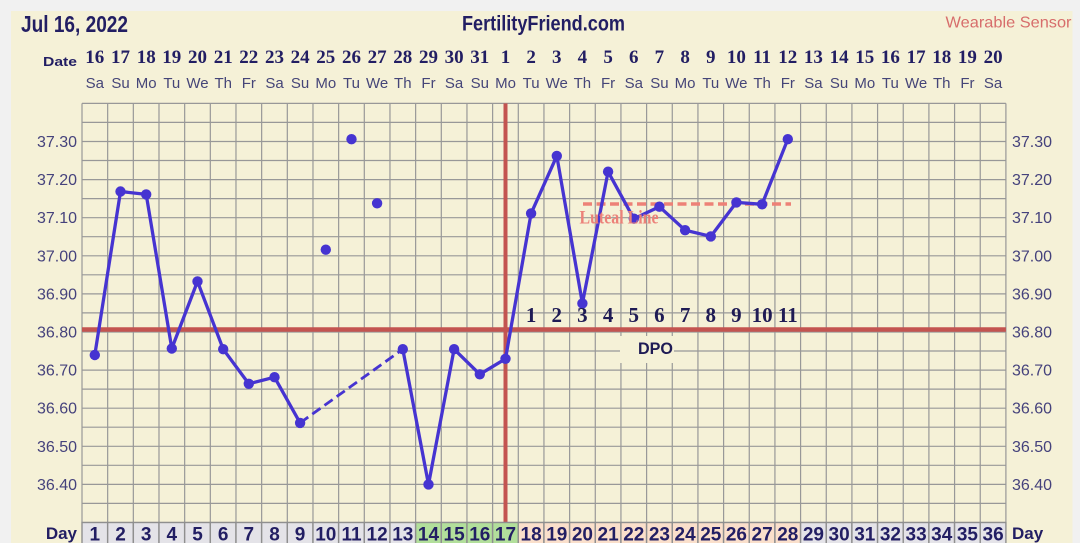  I want to click on svg-text: DPO, so click(655, 348).